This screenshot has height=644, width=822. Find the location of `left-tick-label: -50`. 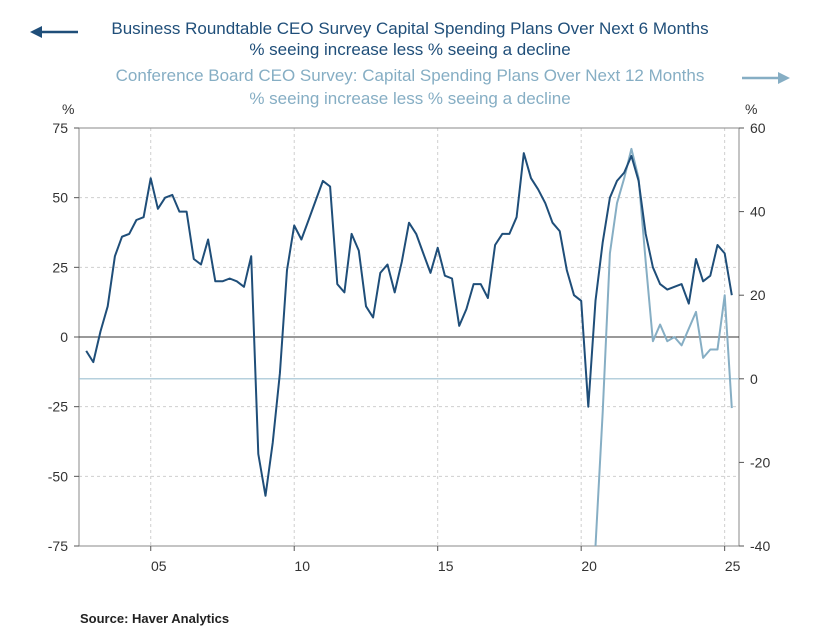

left-tick-label: -50 is located at coordinates (58, 476).